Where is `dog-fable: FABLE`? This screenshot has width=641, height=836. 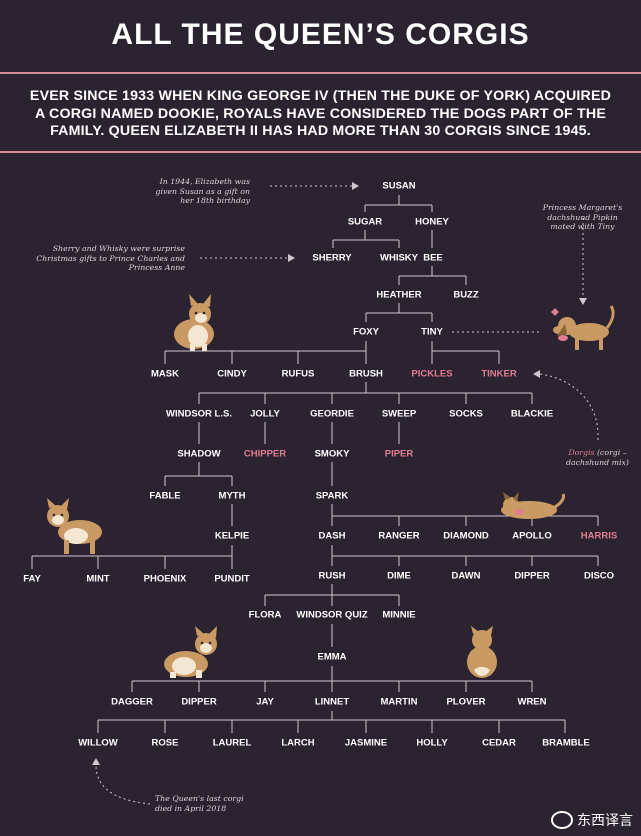 dog-fable: FABLE is located at coordinates (165, 496).